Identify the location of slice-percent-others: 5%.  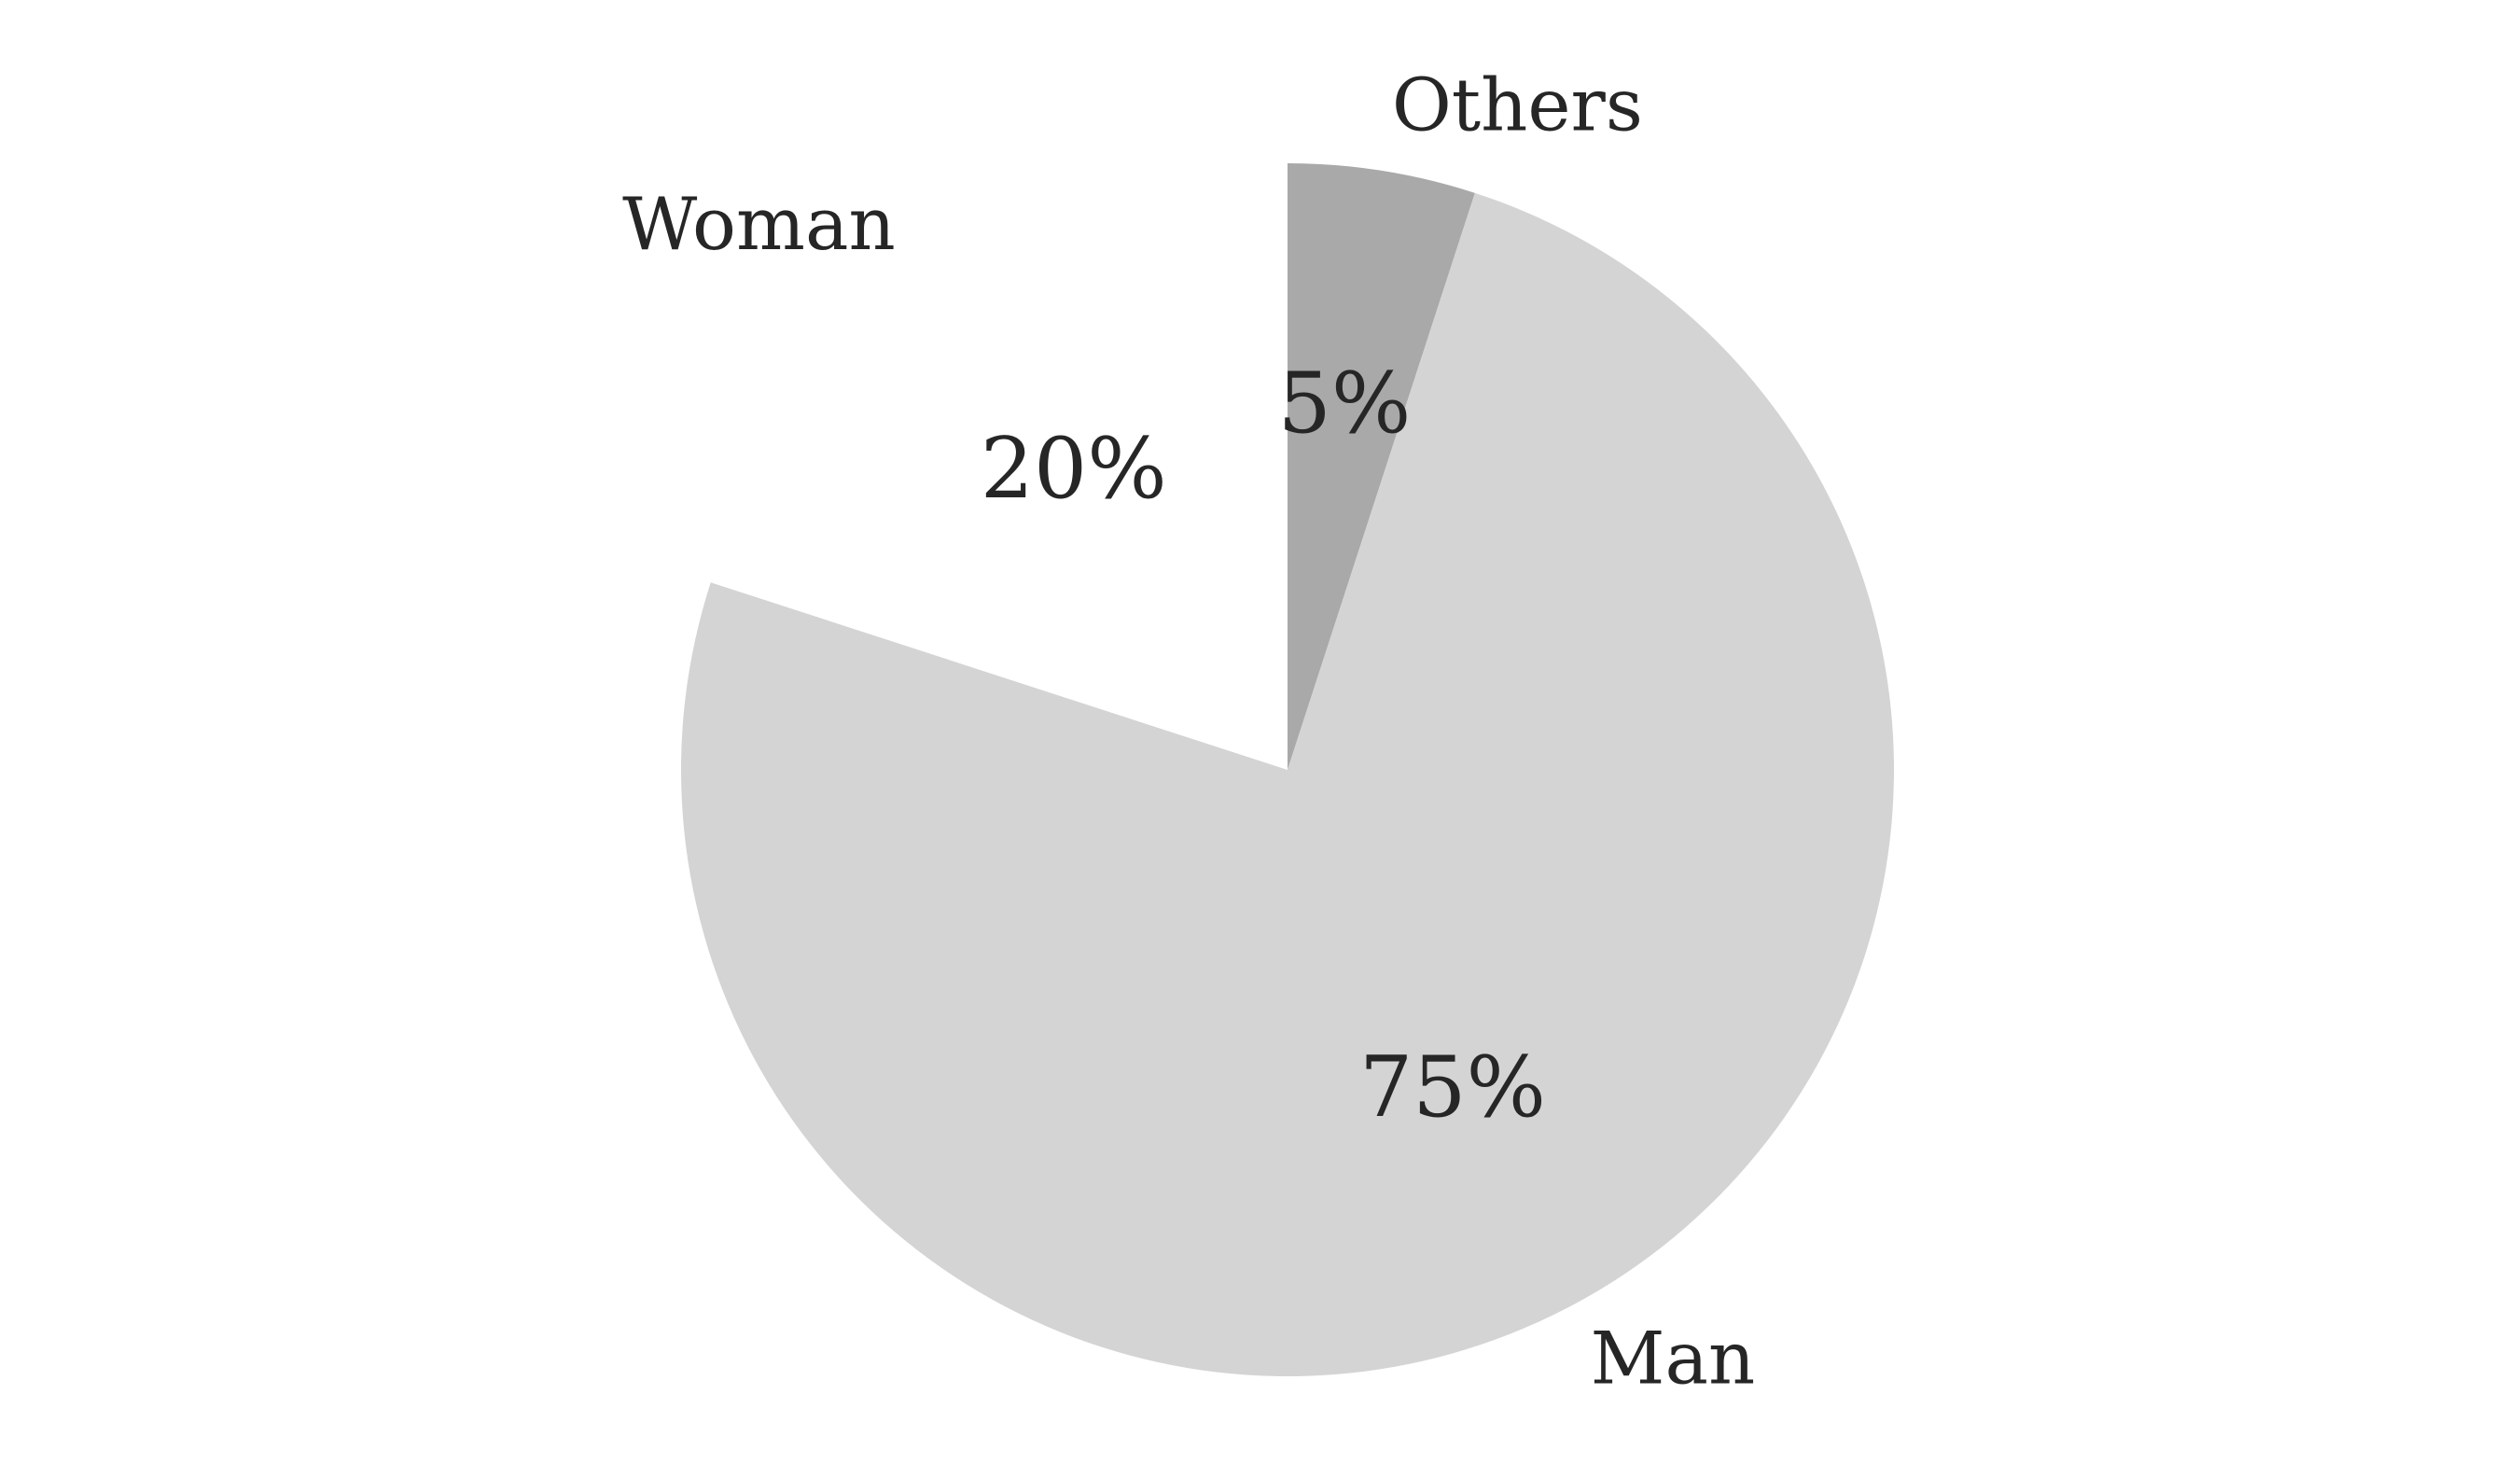
(1345, 404).